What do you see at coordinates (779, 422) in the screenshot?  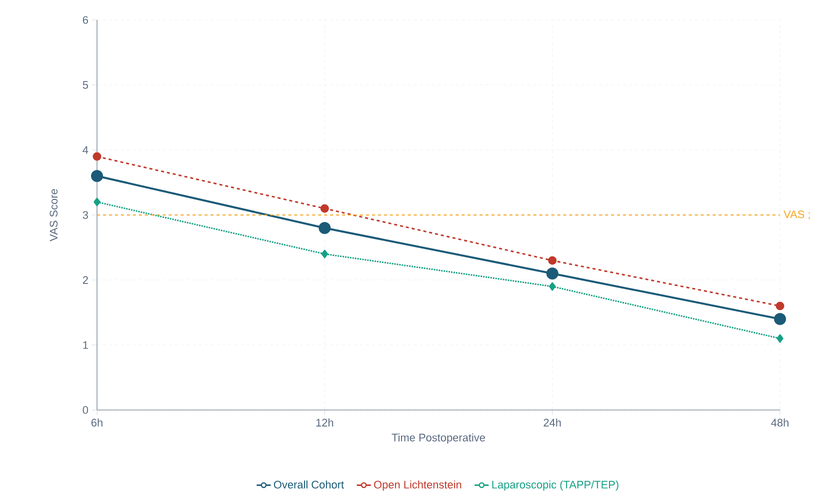 I see `x-tick-label: 48h` at bounding box center [779, 422].